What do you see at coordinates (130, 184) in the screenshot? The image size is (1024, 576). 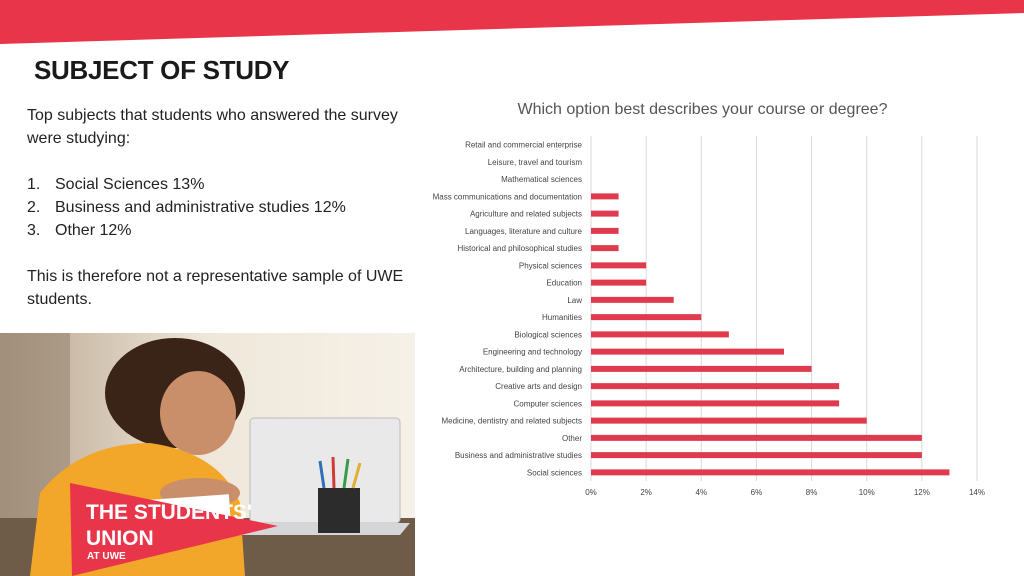 I see `list-text: Social Sciences 13%` at bounding box center [130, 184].